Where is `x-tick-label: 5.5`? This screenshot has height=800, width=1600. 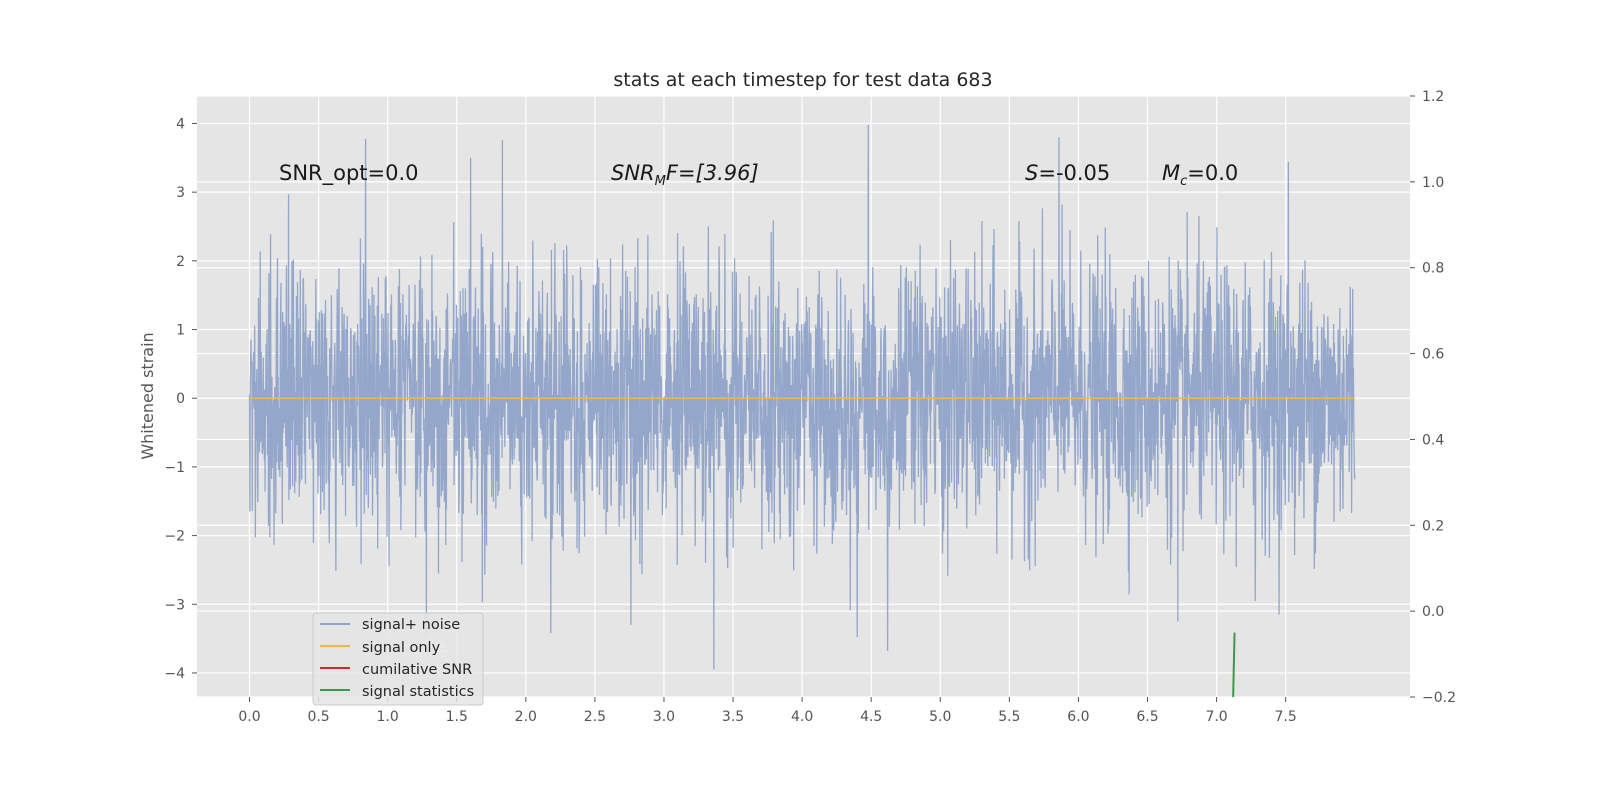 x-tick-label: 5.5 is located at coordinates (1009, 717).